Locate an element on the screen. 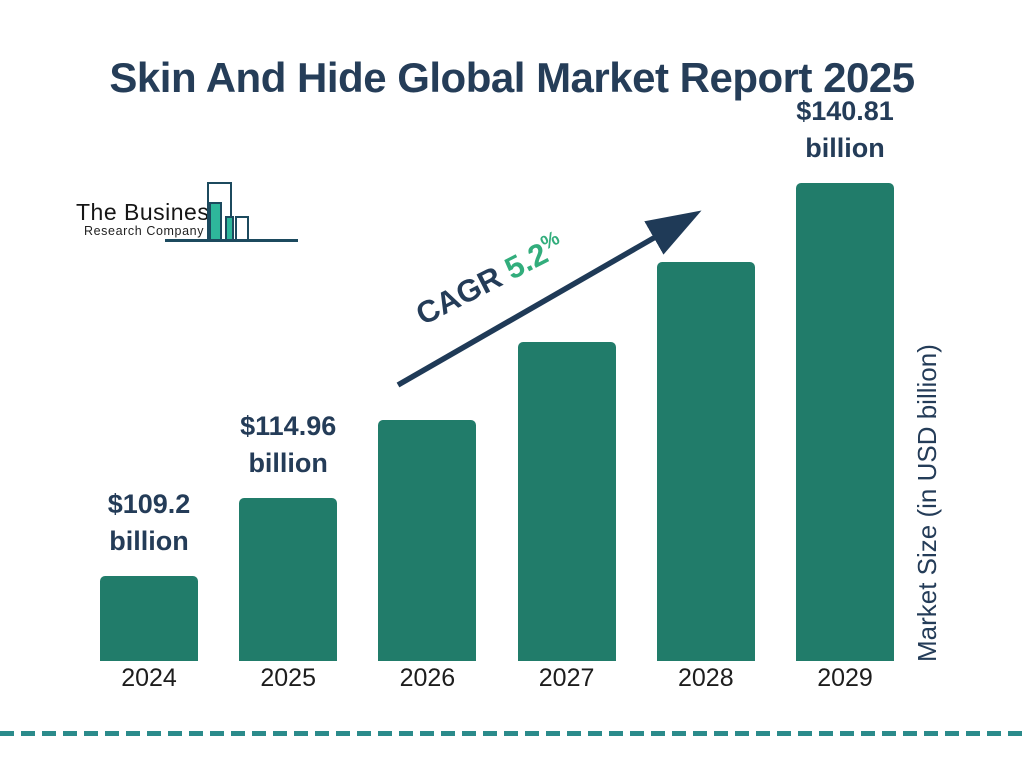 The image size is (1024, 768). company-logo: The Business Research Company is located at coordinates (190, 213).